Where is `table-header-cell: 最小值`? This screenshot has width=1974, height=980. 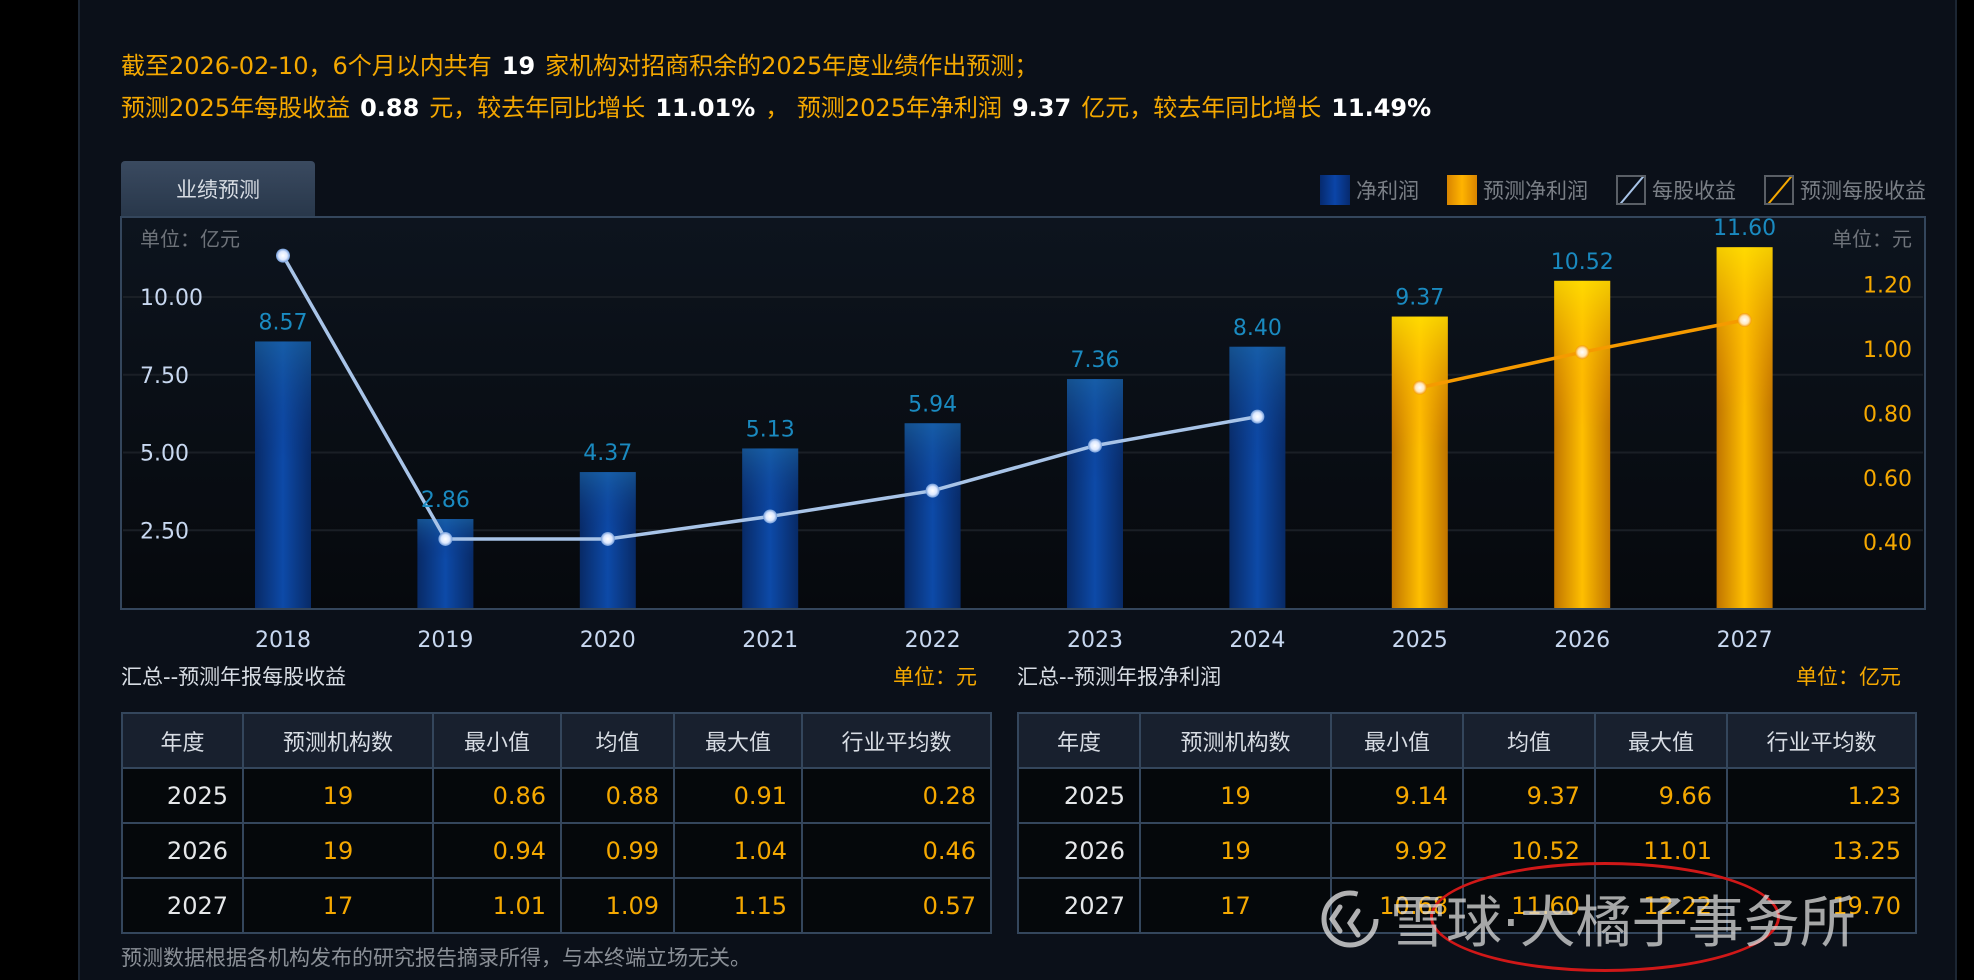 table-header-cell: 最小值 is located at coordinates (1397, 740).